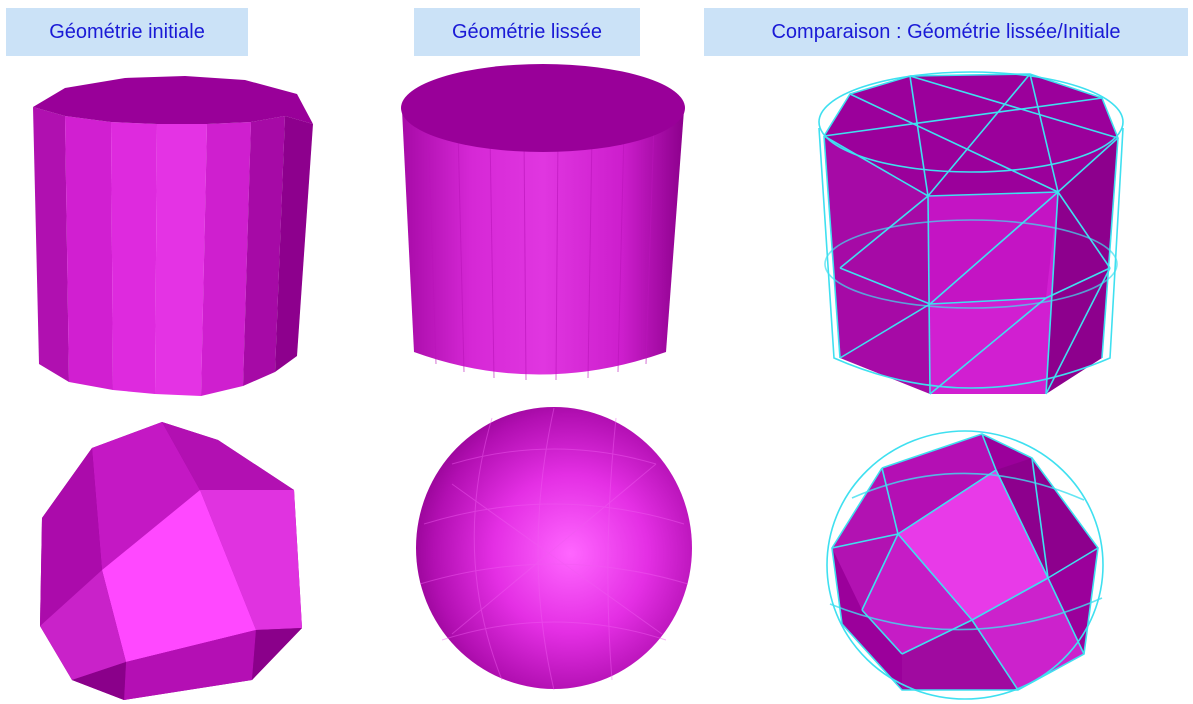 The width and height of the screenshot is (1193, 704). Describe the element at coordinates (946, 32) in the screenshot. I see `label-comparison: Comparaison : Géométrie lissée/Initiale` at that location.